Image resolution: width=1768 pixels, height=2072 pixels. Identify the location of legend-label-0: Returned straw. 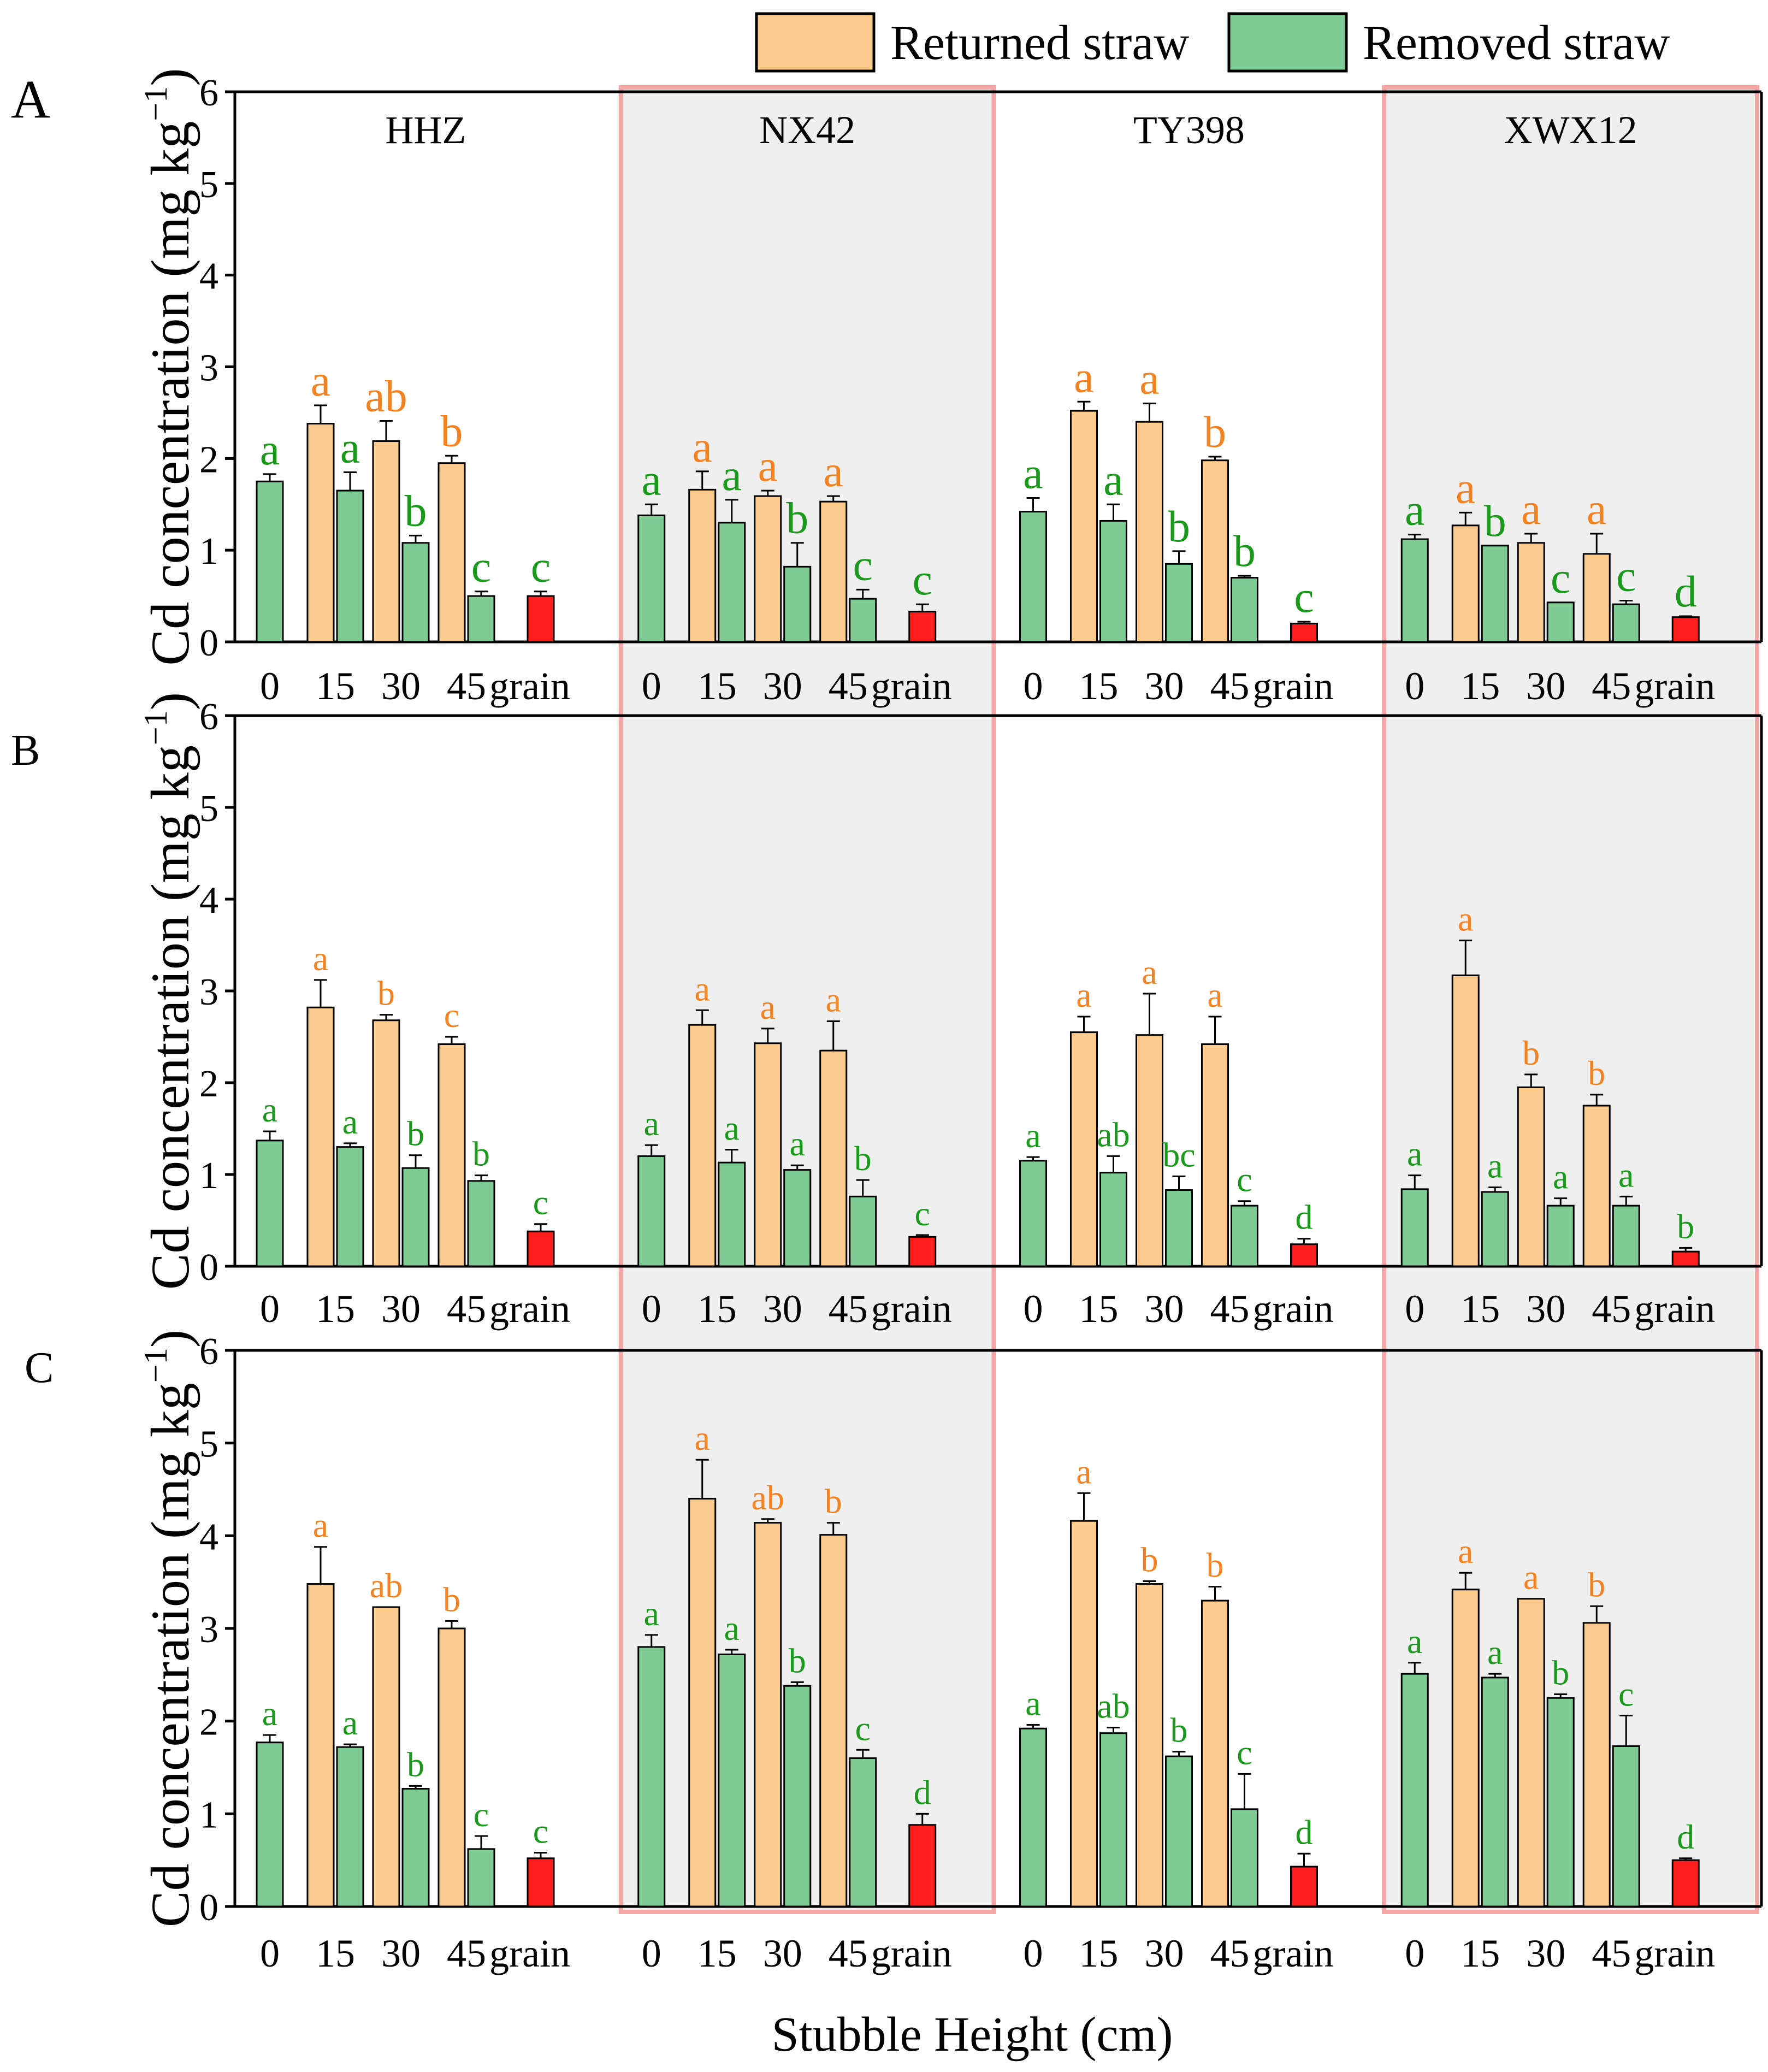
(1039, 43).